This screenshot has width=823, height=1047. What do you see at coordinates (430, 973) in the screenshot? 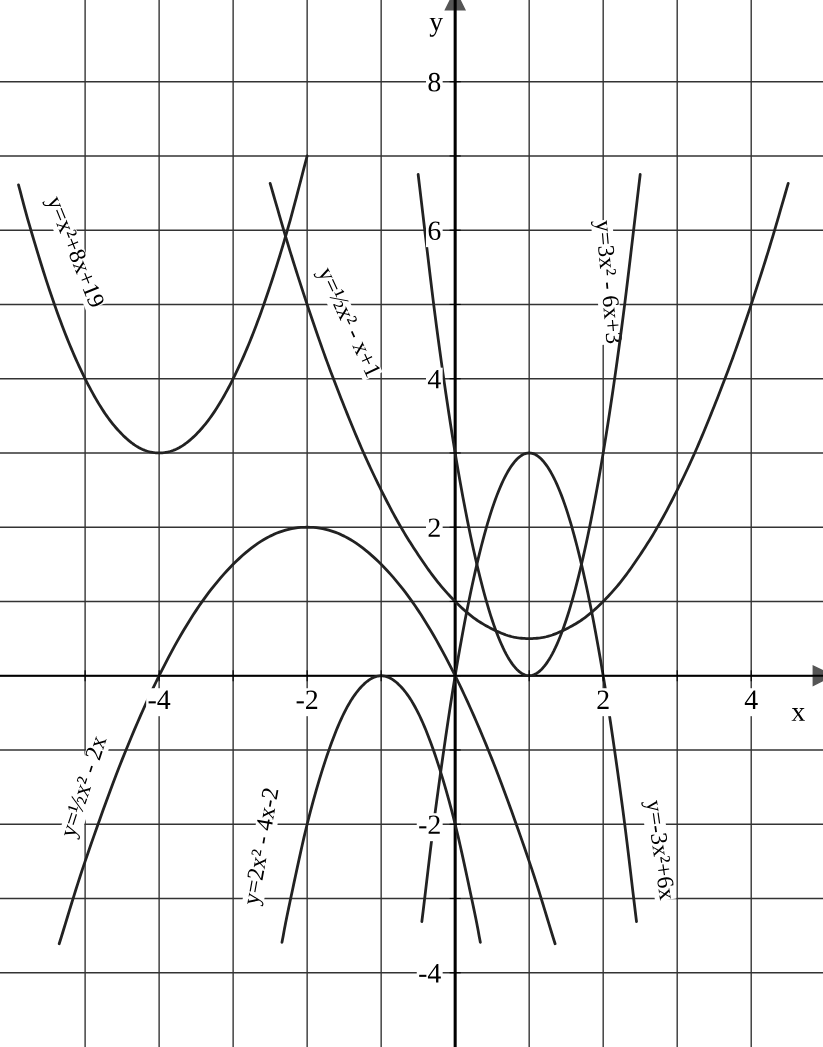
I see `y-tick-label: -4` at bounding box center [430, 973].